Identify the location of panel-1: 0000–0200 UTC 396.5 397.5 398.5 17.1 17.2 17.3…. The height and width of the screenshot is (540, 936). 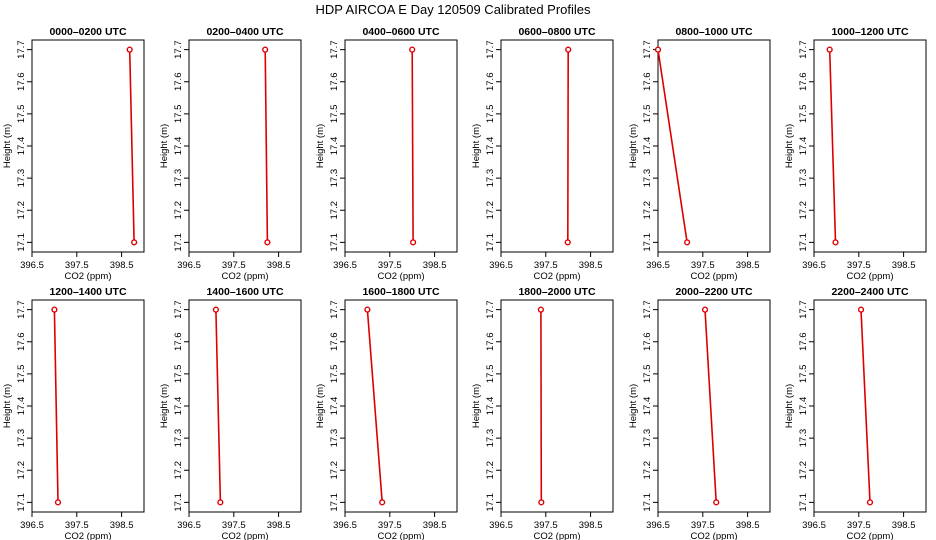
(73, 154).